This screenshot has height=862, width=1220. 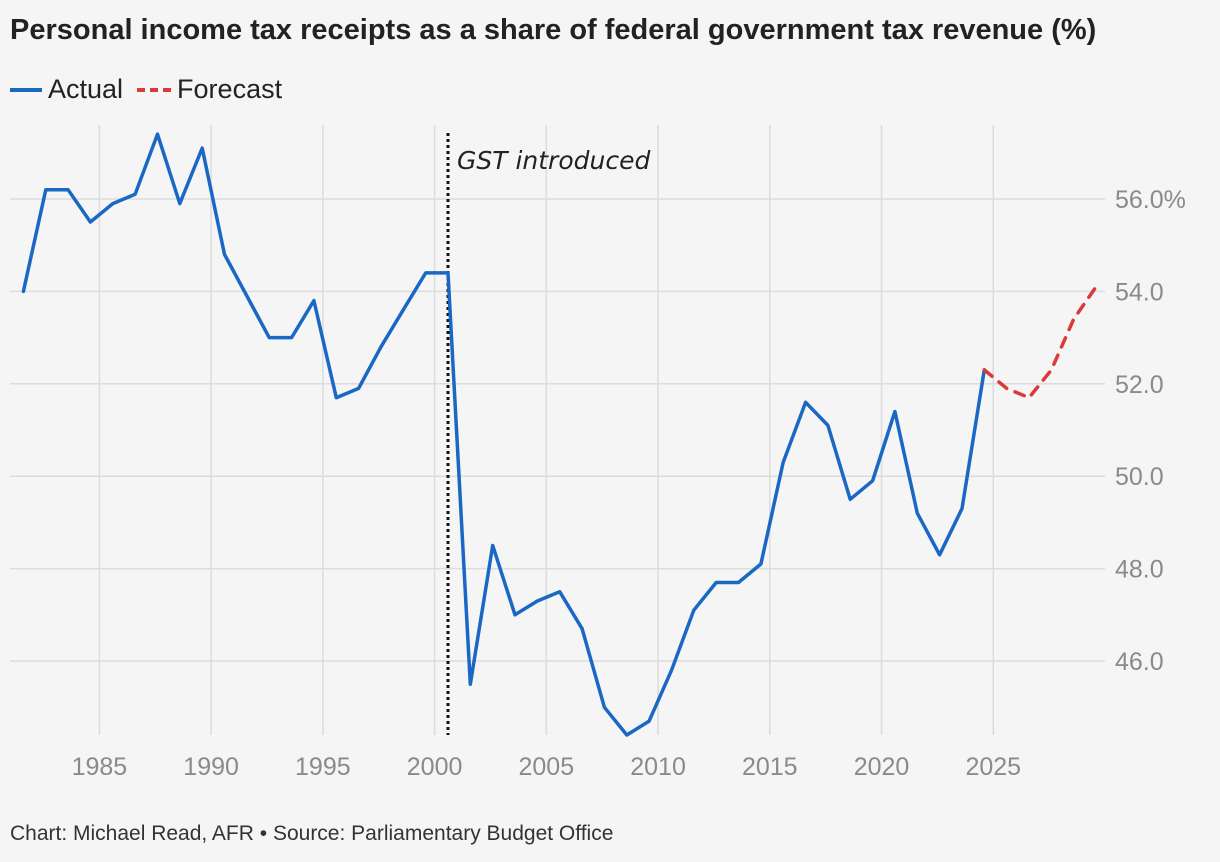 I want to click on annotation-layer: GST introduced, so click(x=548, y=434).